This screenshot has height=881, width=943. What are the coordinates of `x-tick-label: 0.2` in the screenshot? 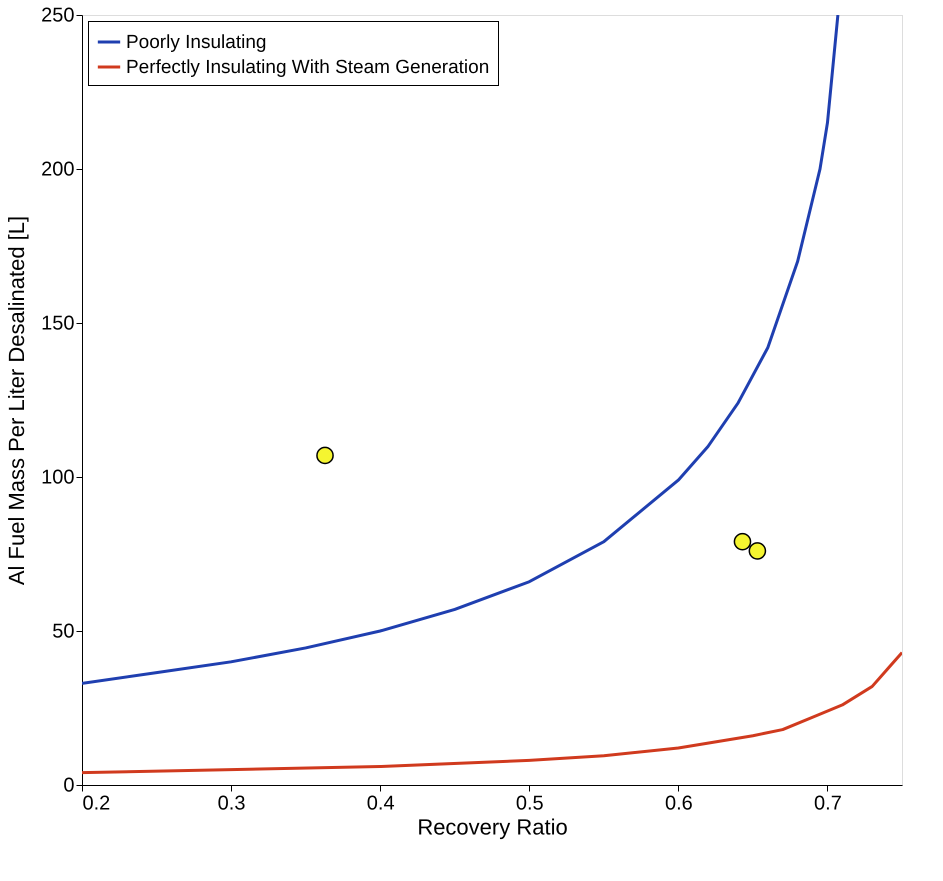 It's located at (96, 803).